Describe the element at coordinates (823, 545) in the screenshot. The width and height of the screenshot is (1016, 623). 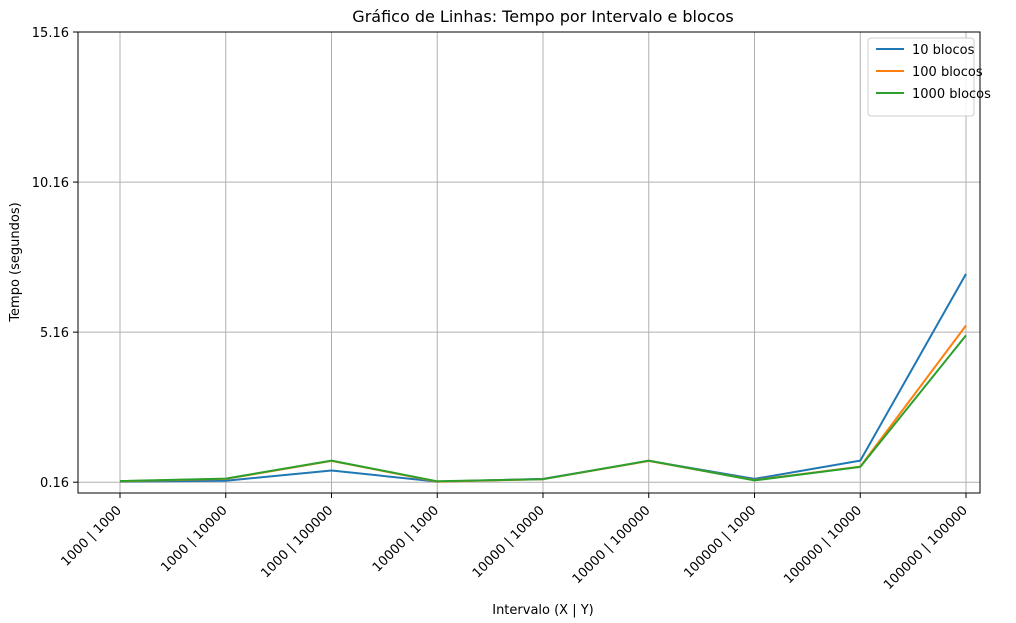
I see `x-tick-label: 100000 | 10000` at that location.